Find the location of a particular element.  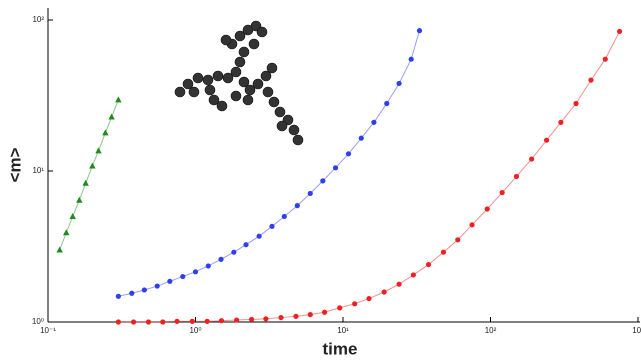

x-tick-label: 10⁻¹ is located at coordinates (48, 330).